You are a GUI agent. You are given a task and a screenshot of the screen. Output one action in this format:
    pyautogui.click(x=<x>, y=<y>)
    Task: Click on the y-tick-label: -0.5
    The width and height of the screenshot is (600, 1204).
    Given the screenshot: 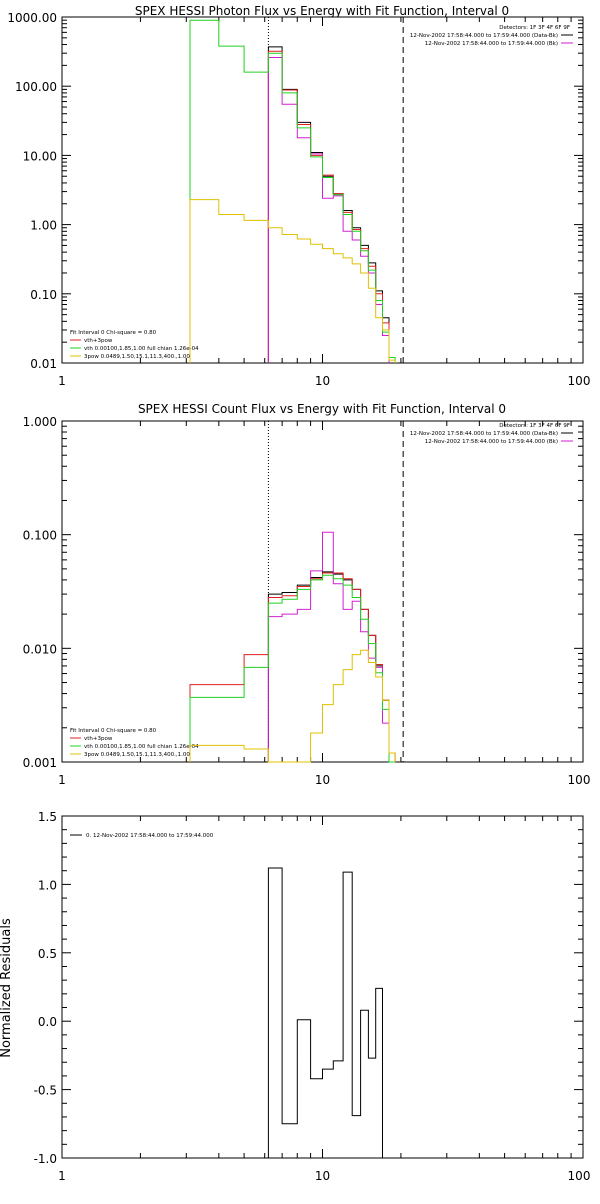 What is the action you would take?
    pyautogui.click(x=45, y=1091)
    